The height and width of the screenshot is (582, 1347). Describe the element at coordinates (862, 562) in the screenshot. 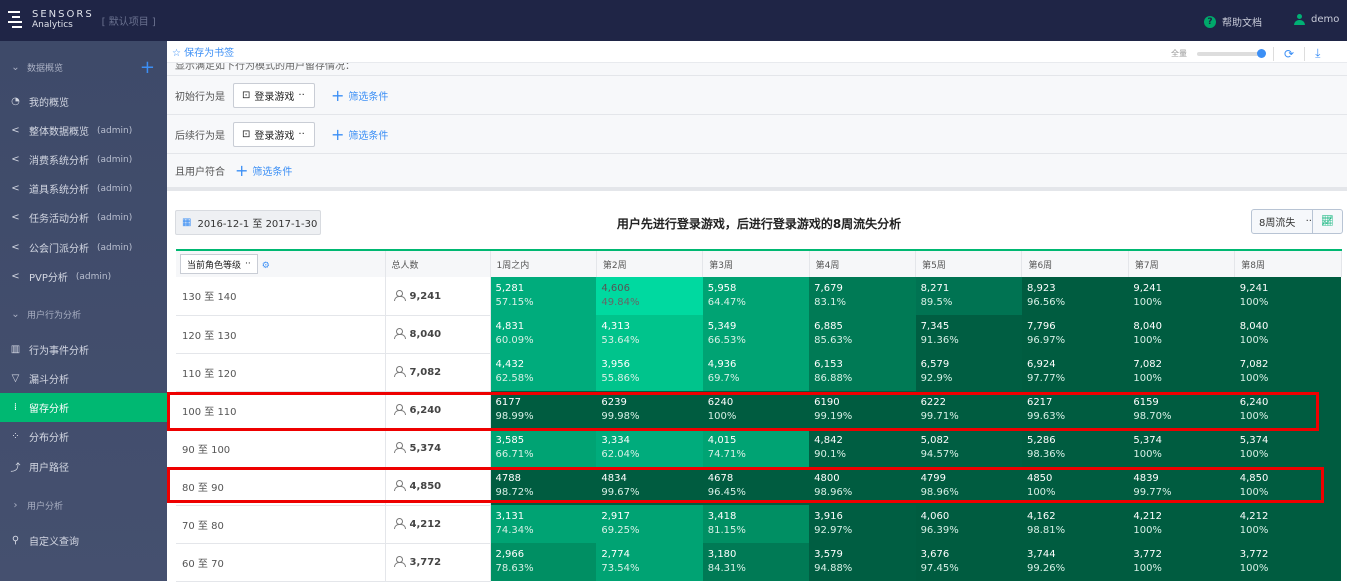

I see `retention-cell: 3,579 94.88%` at that location.